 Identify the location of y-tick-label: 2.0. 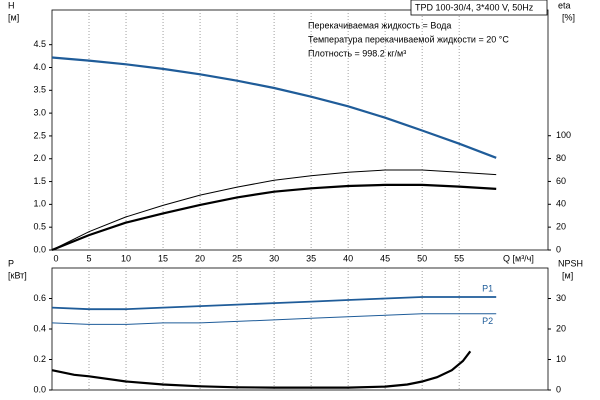
(39, 158).